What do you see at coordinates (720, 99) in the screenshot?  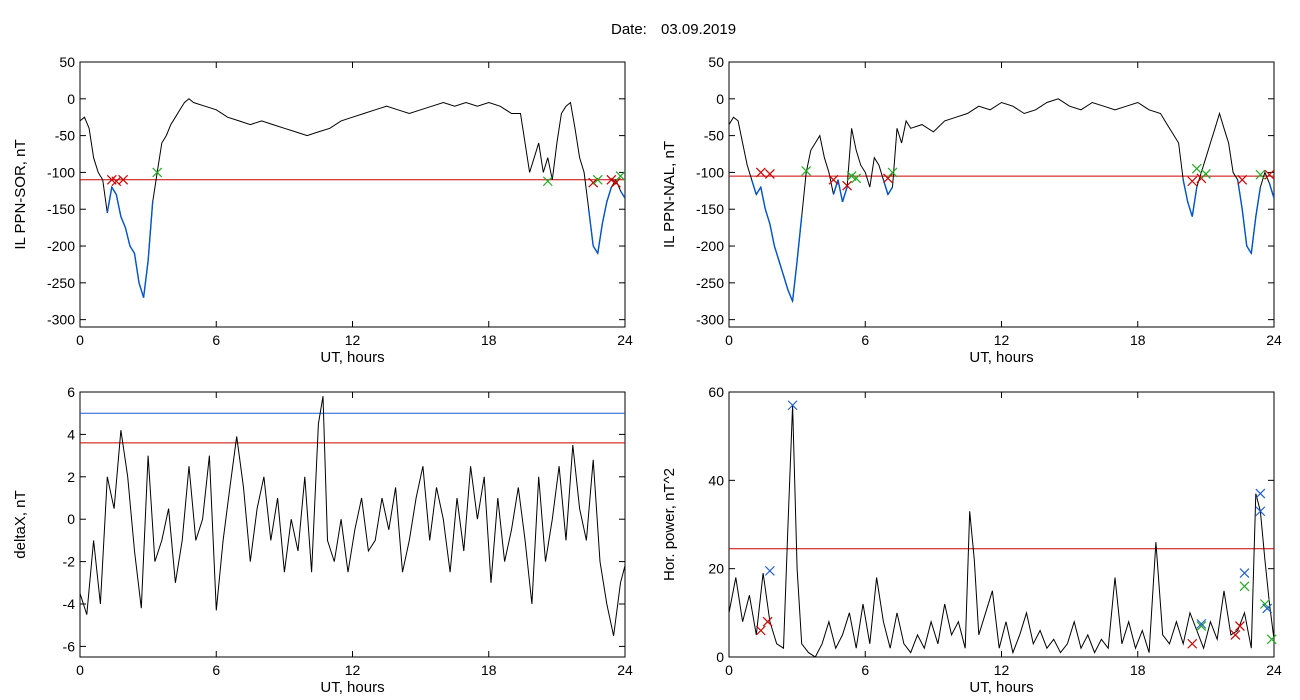 I see `nal-ytick-label: 0` at bounding box center [720, 99].